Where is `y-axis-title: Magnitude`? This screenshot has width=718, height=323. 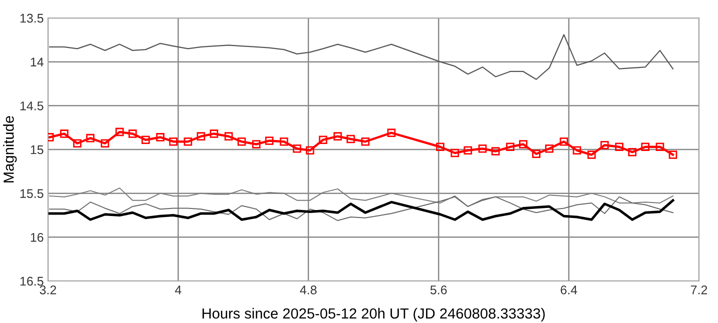
y-axis-title: Magnitude is located at coordinates (10, 149).